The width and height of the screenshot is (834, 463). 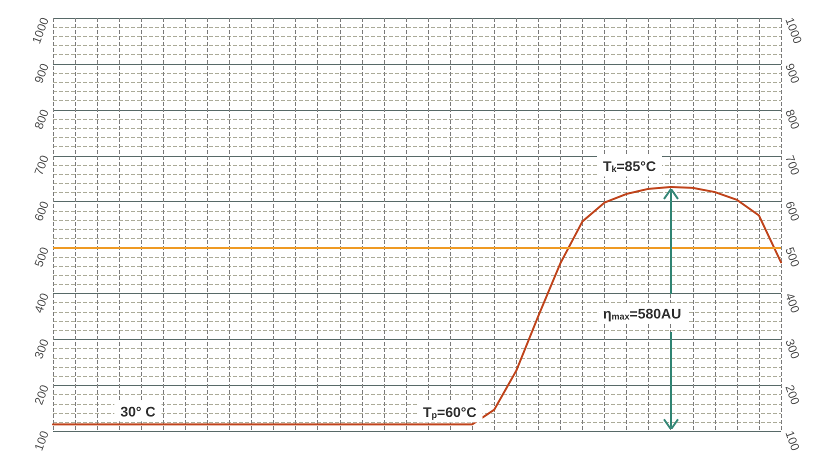 What do you see at coordinates (629, 166) in the screenshot?
I see `annotation: Tk=85°C` at bounding box center [629, 166].